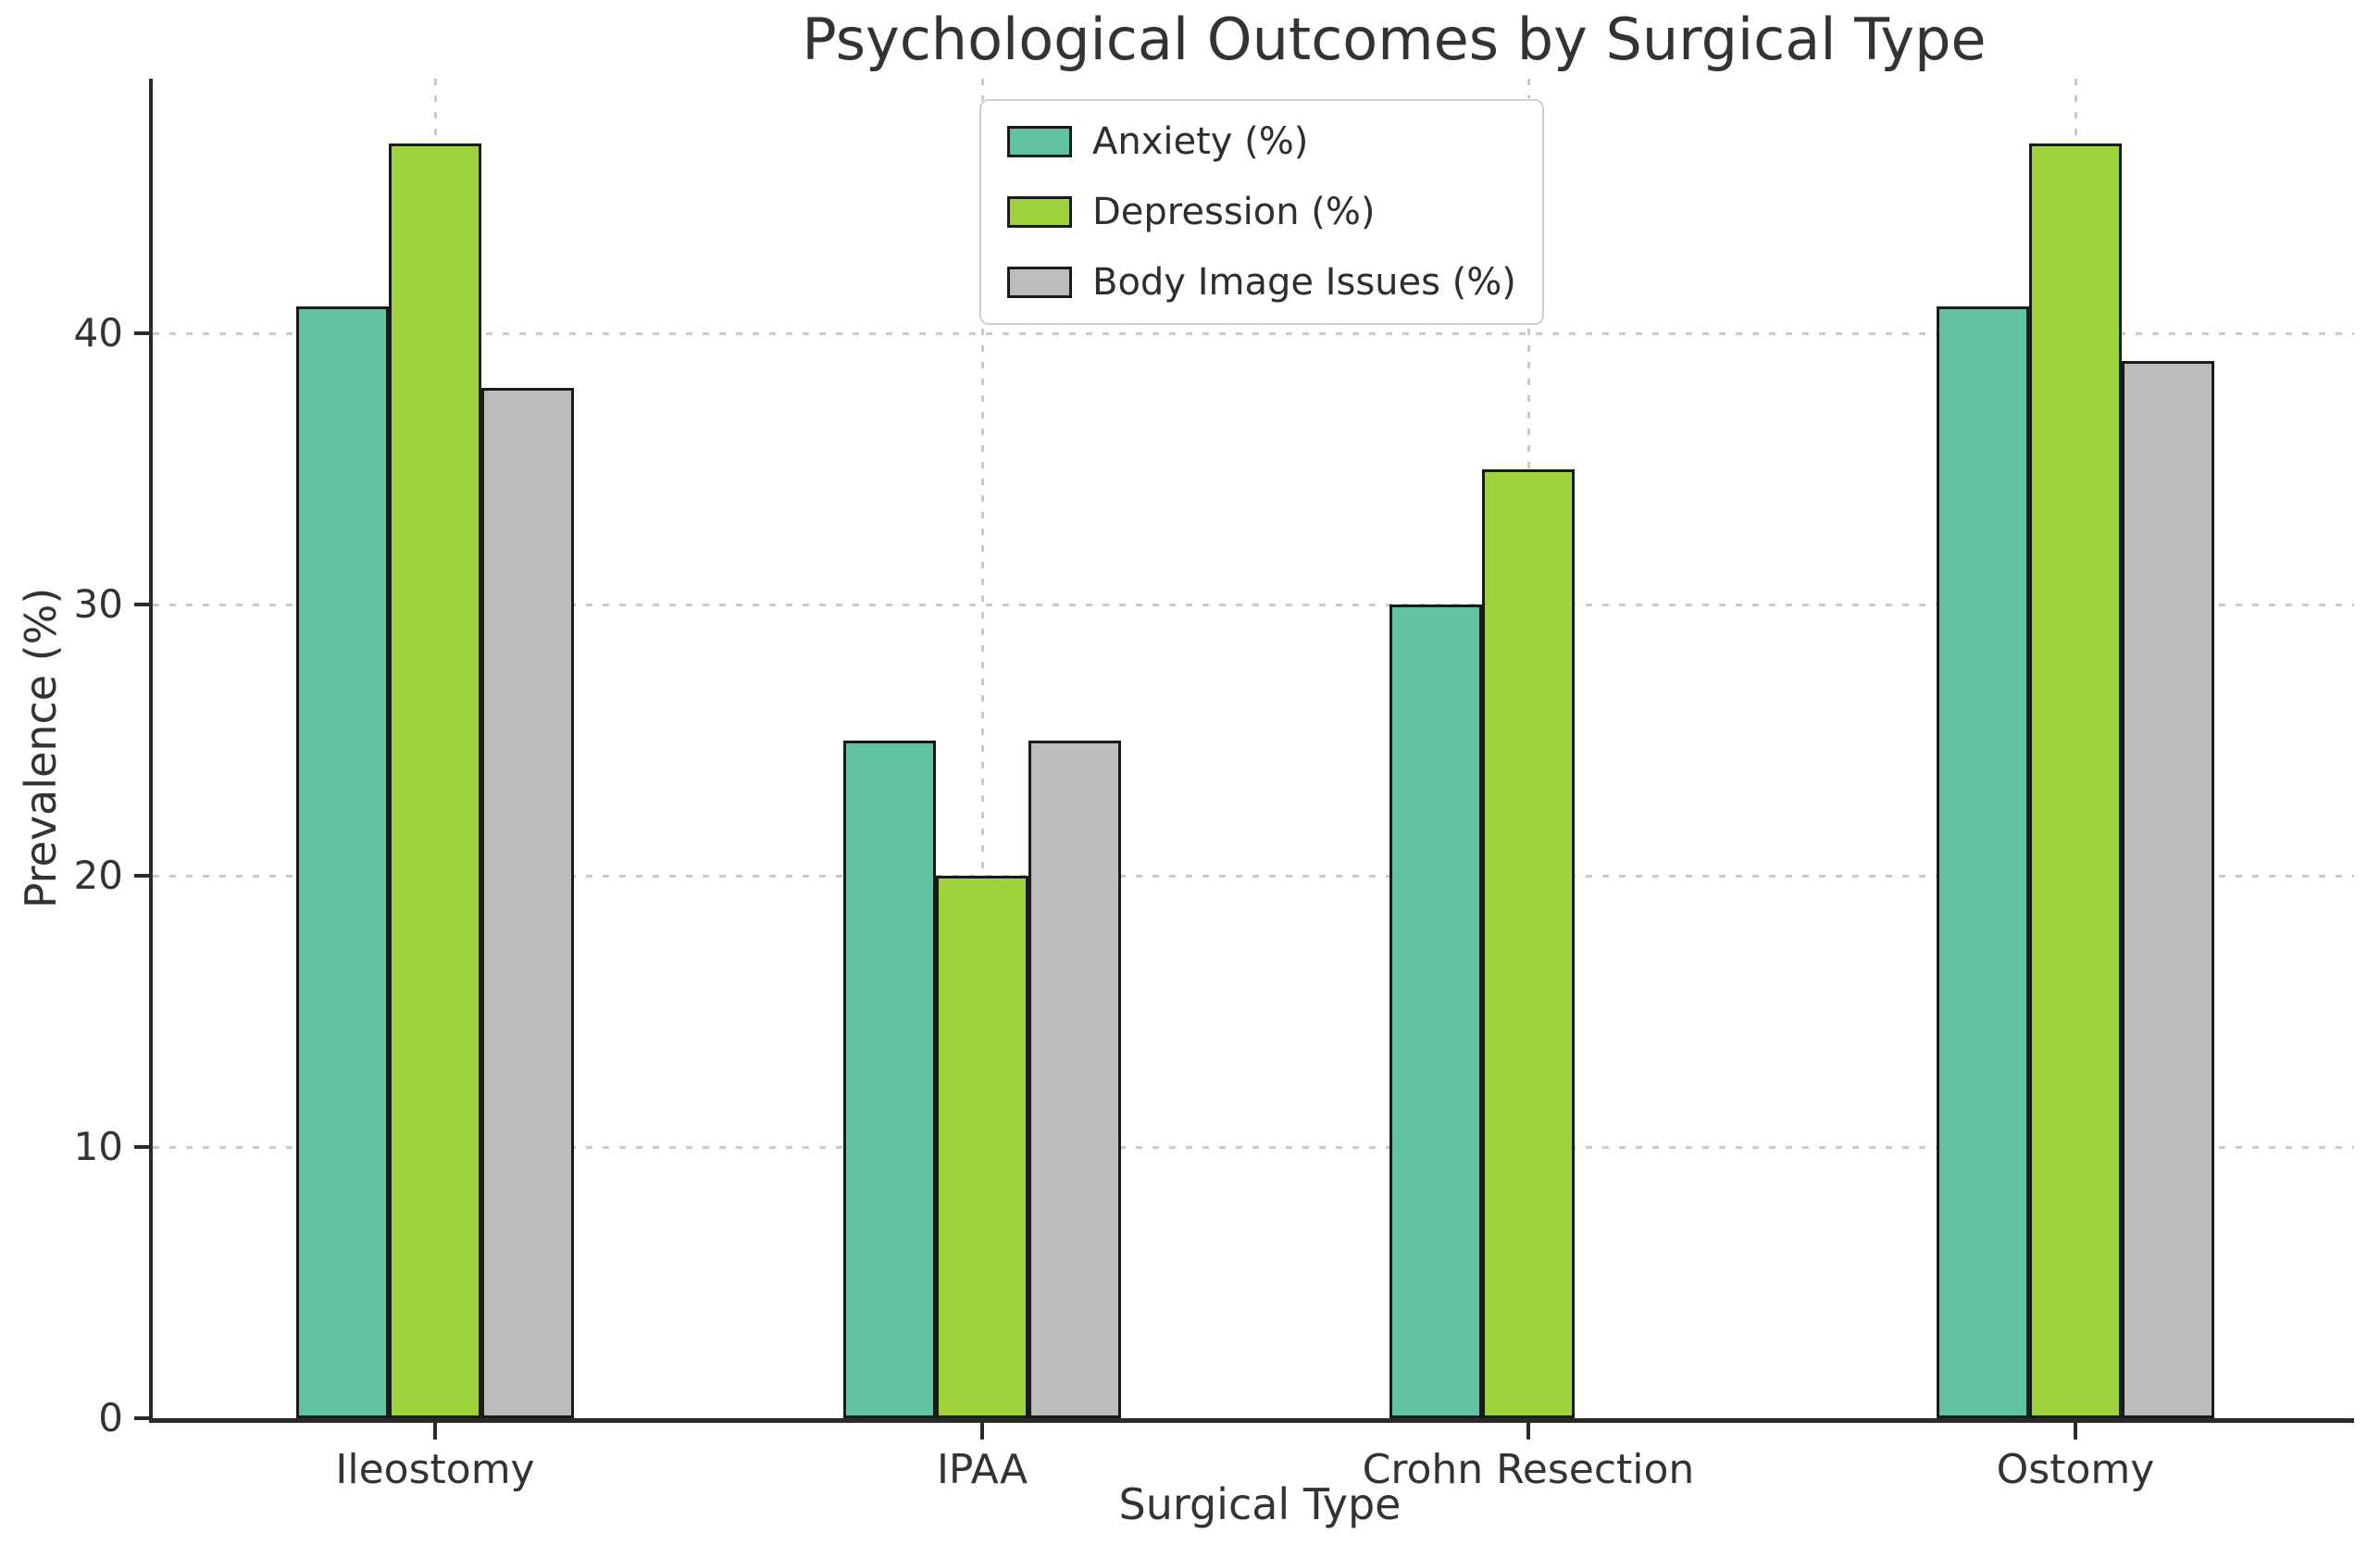  Describe the element at coordinates (1039, 212) in the screenshot. I see `legend-swatch-depression` at that location.